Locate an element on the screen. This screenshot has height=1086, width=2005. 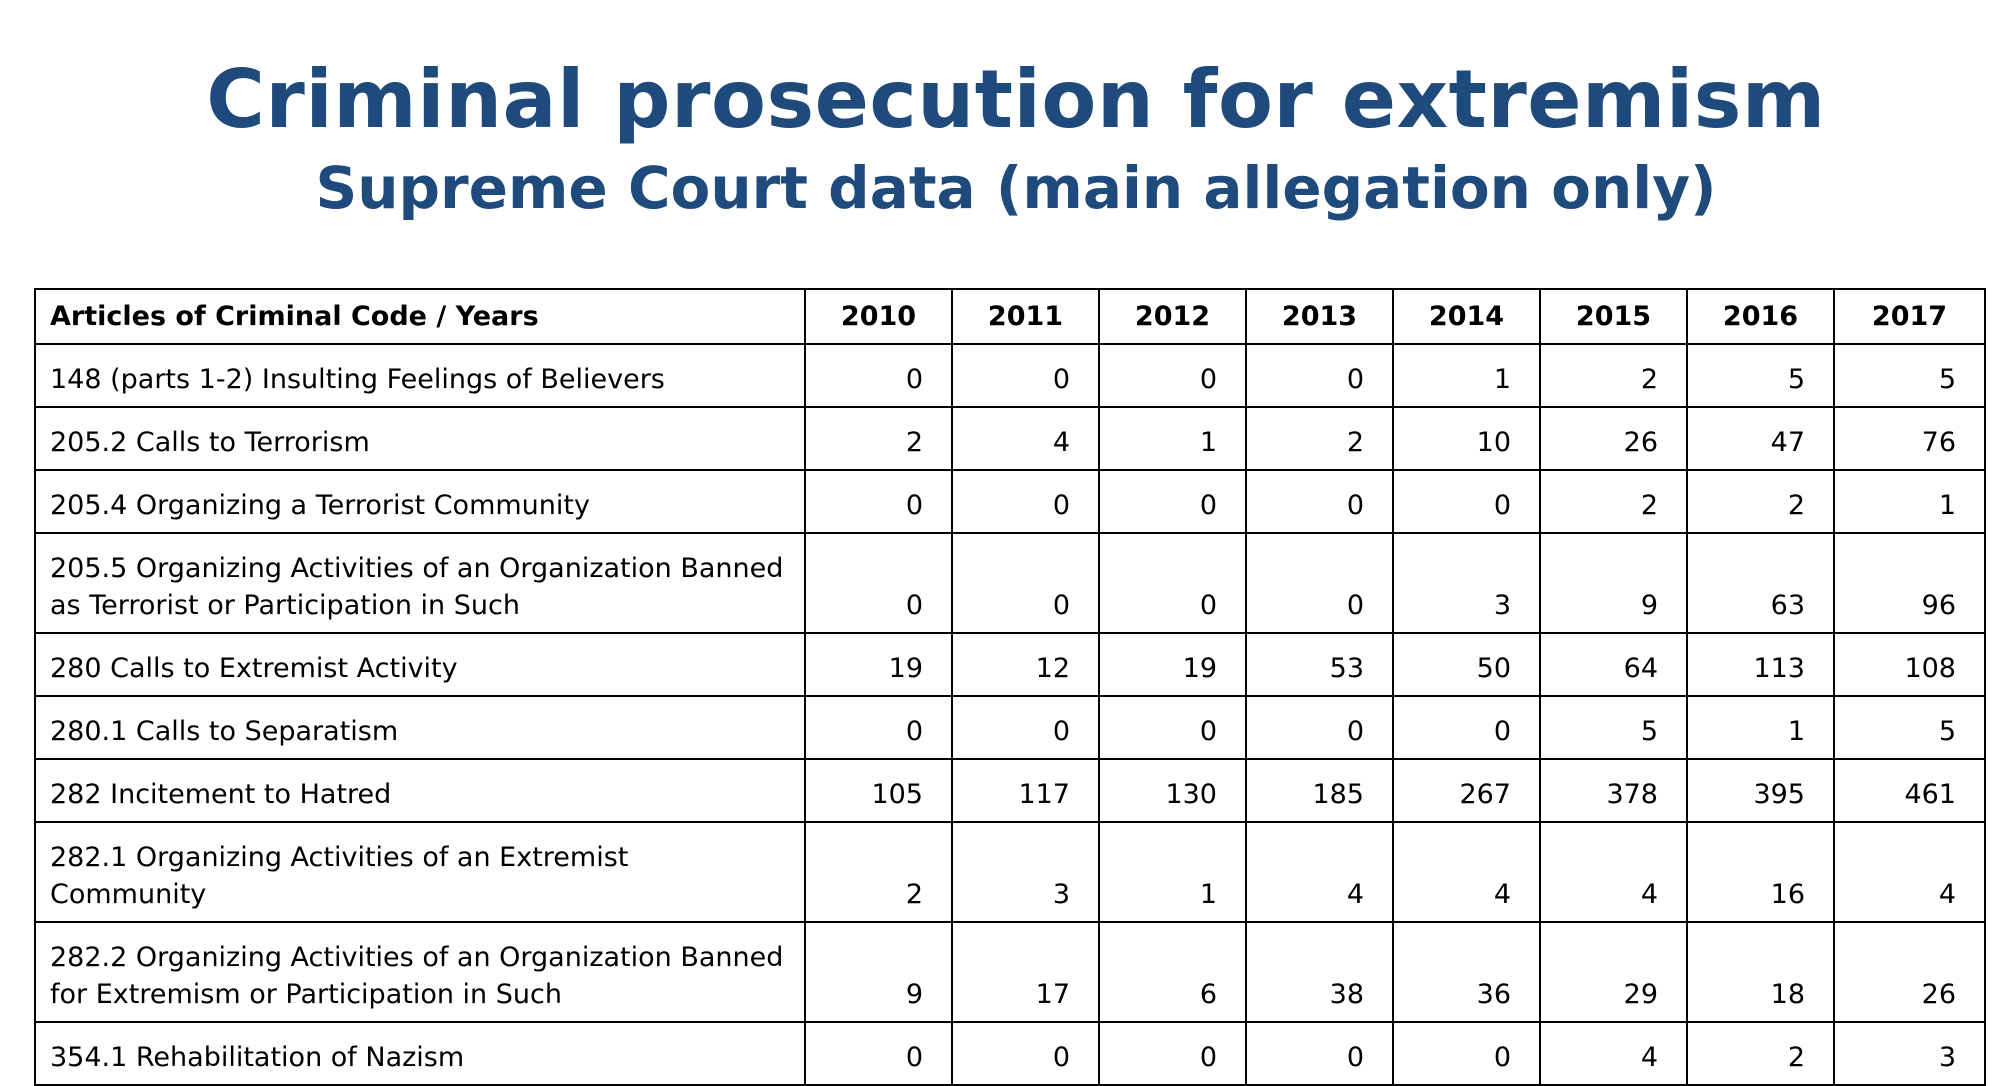
table-cell: 461 is located at coordinates (1909, 790).